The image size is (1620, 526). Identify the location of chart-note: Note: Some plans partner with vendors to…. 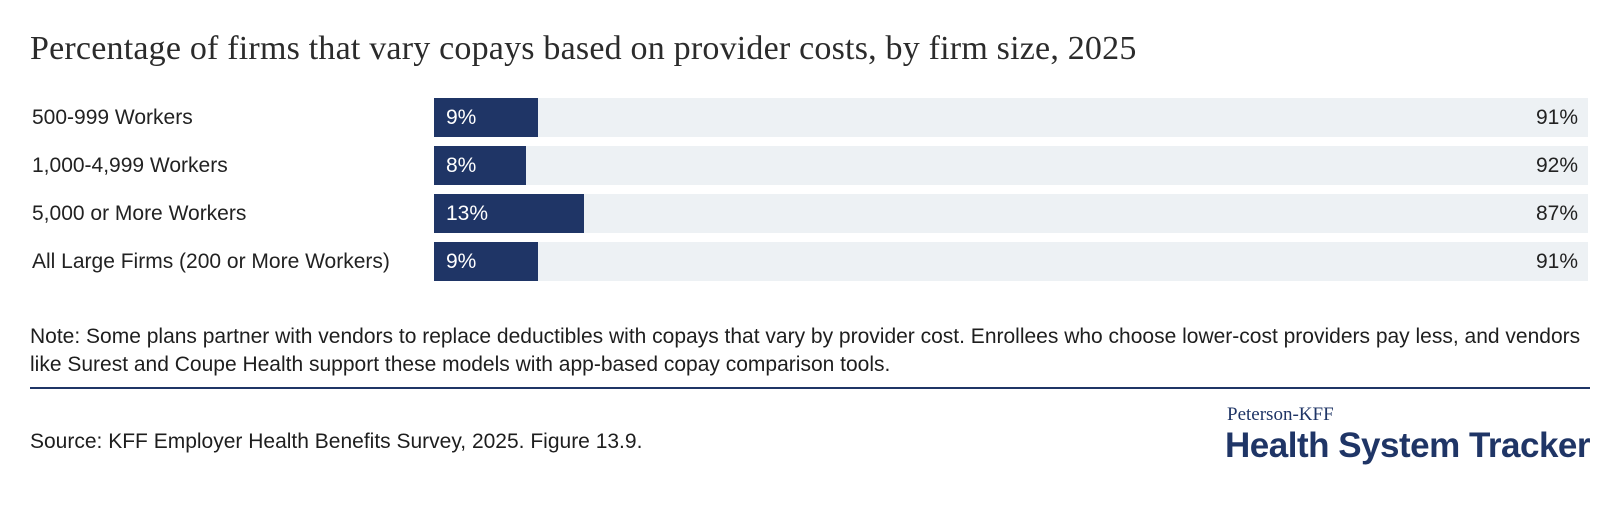
(805, 350).